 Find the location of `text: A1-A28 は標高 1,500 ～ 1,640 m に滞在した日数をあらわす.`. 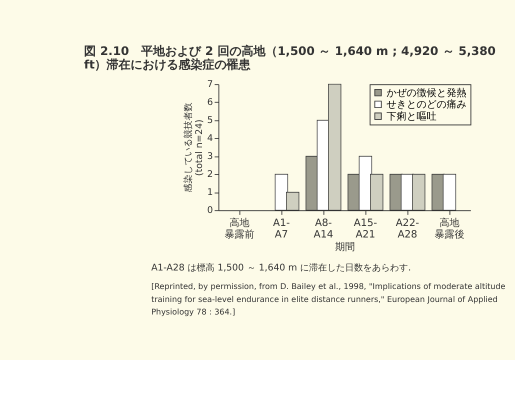

text: A1-A28 は標高 1,500 ～ 1,640 m に滞在した日数をあらわす. is located at coordinates (281, 268).